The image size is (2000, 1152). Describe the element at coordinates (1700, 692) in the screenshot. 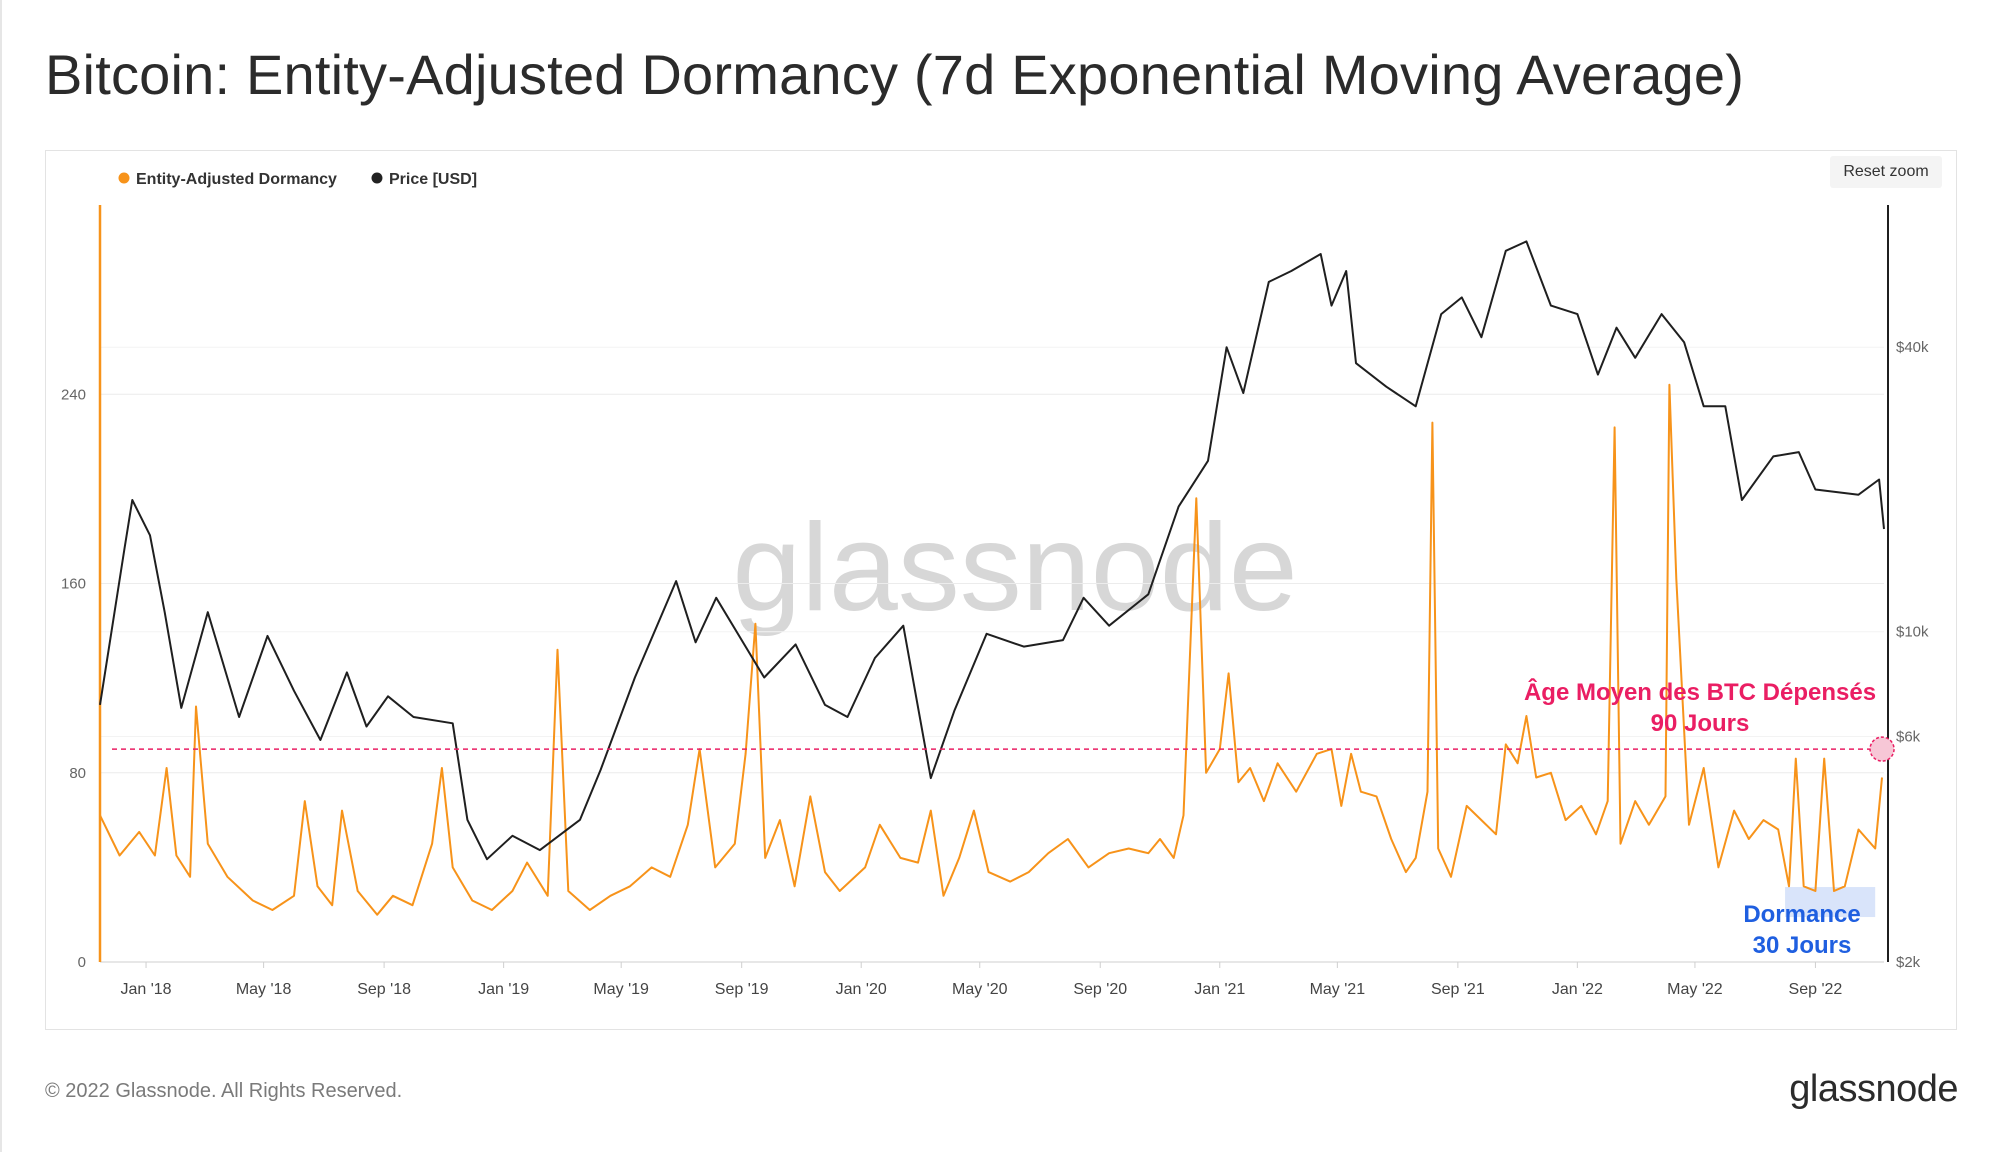

I see `annotation-90-line1: Âge Moyen des BTC Dépensés` at that location.